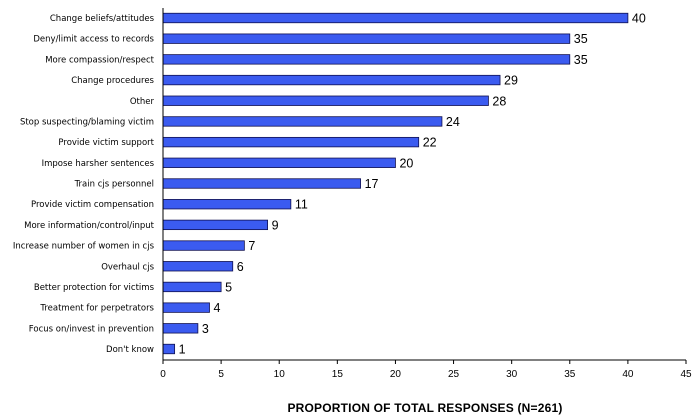 This screenshot has height=419, width=700. Describe the element at coordinates (182, 350) in the screenshot. I see `value-label: 1` at that location.